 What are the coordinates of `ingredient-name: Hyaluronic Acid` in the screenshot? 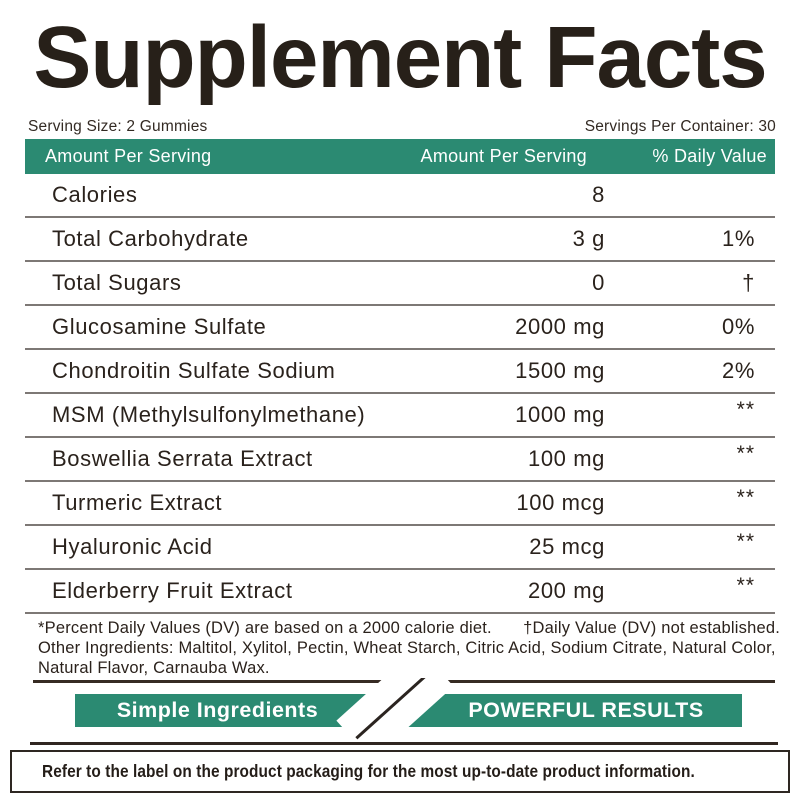 It's located at (132, 546).